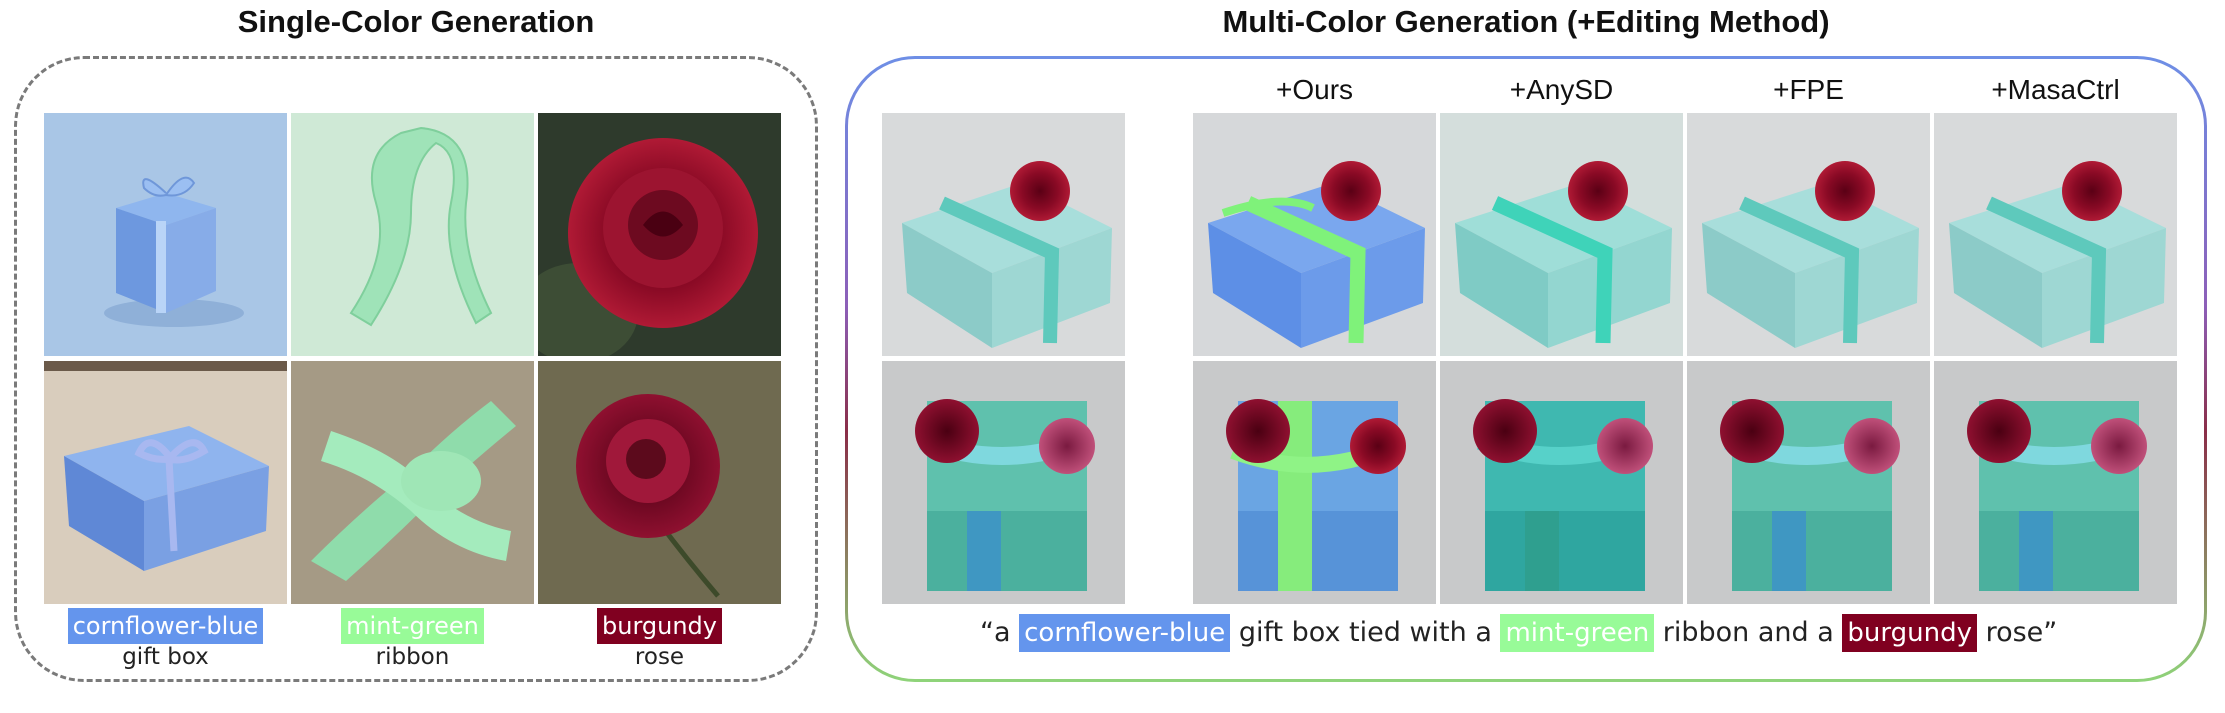 Image resolution: width=2225 pixels, height=713 pixels. What do you see at coordinates (1577, 633) in the screenshot?
I see `prompt-color-mint-green: mint-green` at bounding box center [1577, 633].